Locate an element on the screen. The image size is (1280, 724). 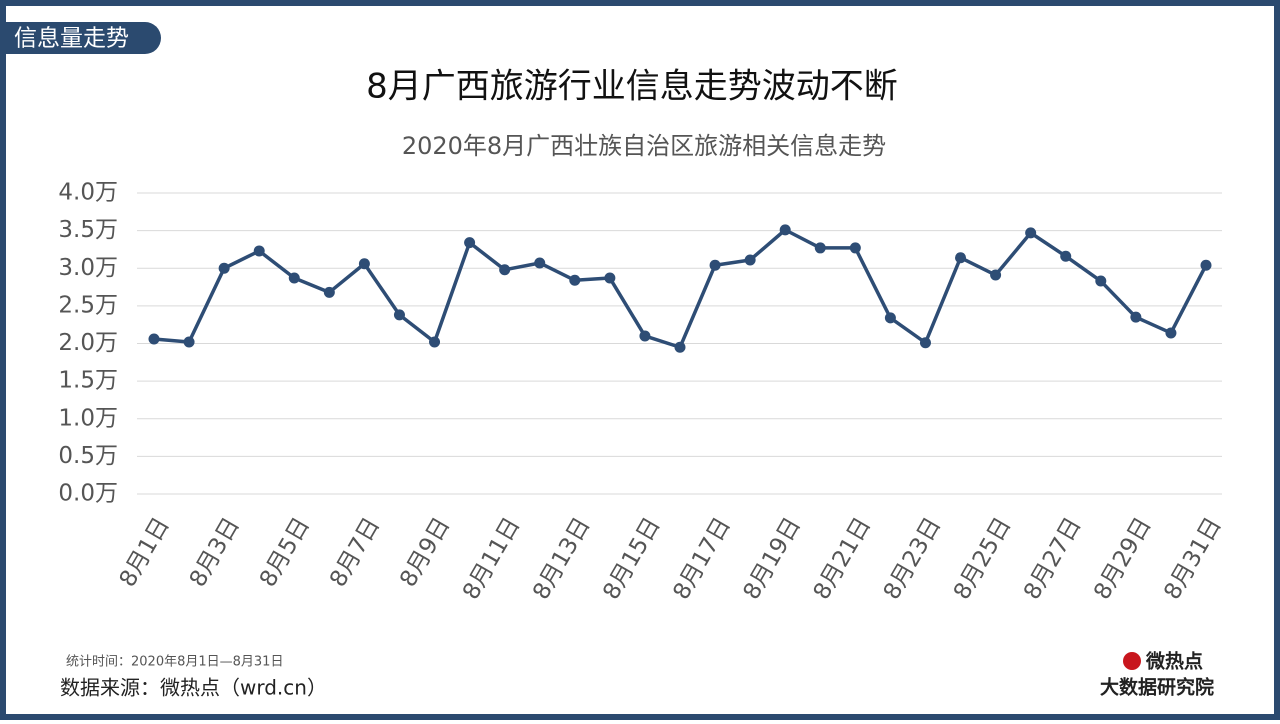
y-tick-label: 1.5万 is located at coordinates (88, 381).